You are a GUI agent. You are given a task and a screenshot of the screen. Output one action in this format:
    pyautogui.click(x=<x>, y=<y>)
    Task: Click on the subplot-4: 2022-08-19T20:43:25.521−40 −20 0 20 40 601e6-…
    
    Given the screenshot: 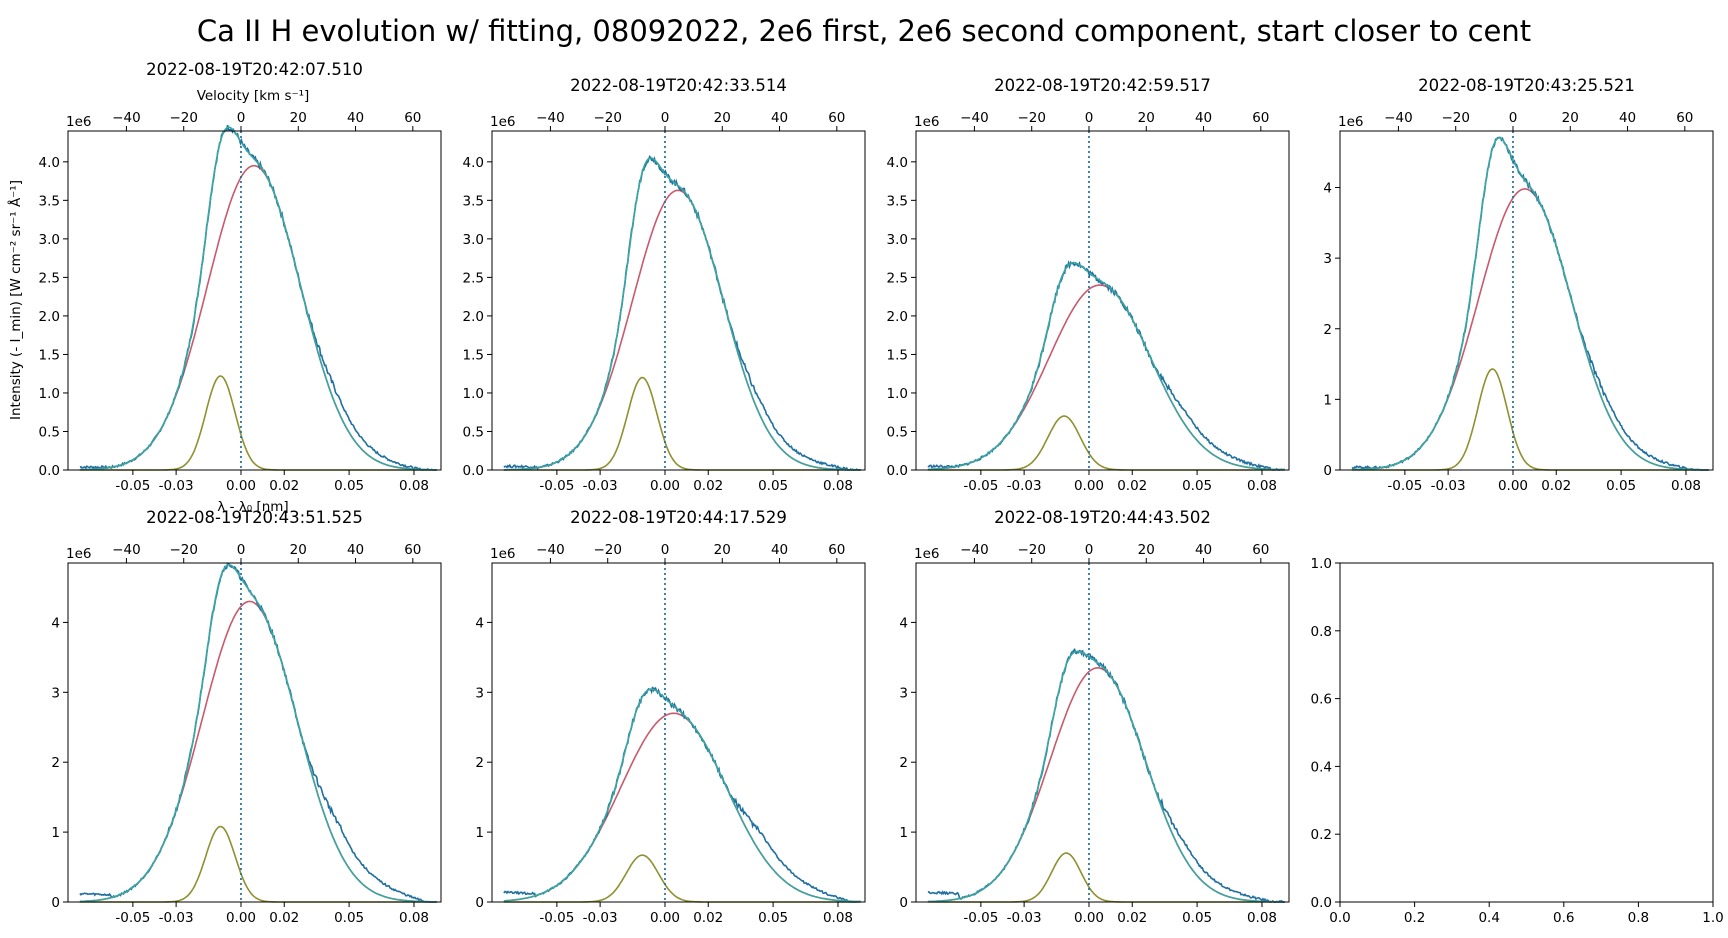 What is the action you would take?
    pyautogui.click(x=1518, y=285)
    